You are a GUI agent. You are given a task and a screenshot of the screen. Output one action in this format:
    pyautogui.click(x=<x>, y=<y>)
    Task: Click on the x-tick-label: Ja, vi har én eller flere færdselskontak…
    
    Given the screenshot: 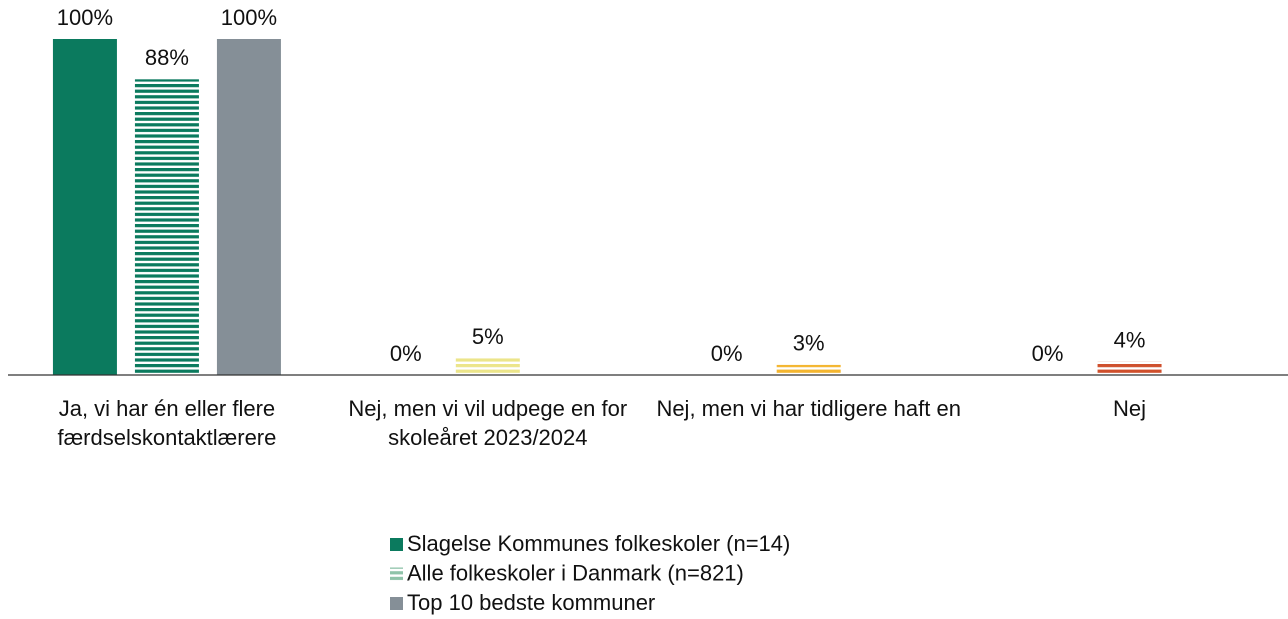 What is the action you would take?
    pyautogui.click(x=167, y=423)
    